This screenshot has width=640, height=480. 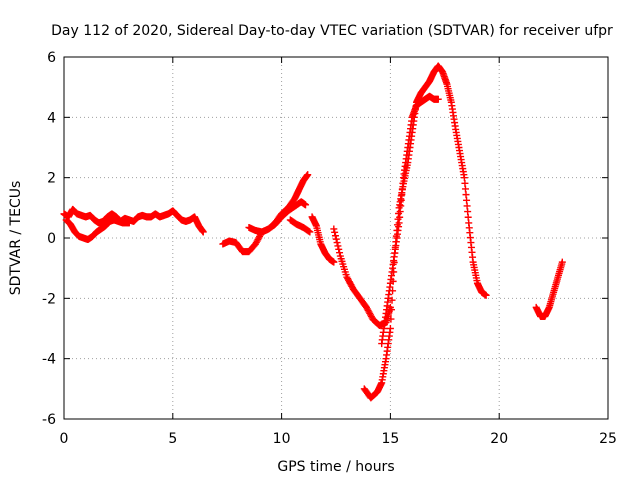 What do you see at coordinates (51, 118) in the screenshot?
I see `y-tick-label: 4` at bounding box center [51, 118].